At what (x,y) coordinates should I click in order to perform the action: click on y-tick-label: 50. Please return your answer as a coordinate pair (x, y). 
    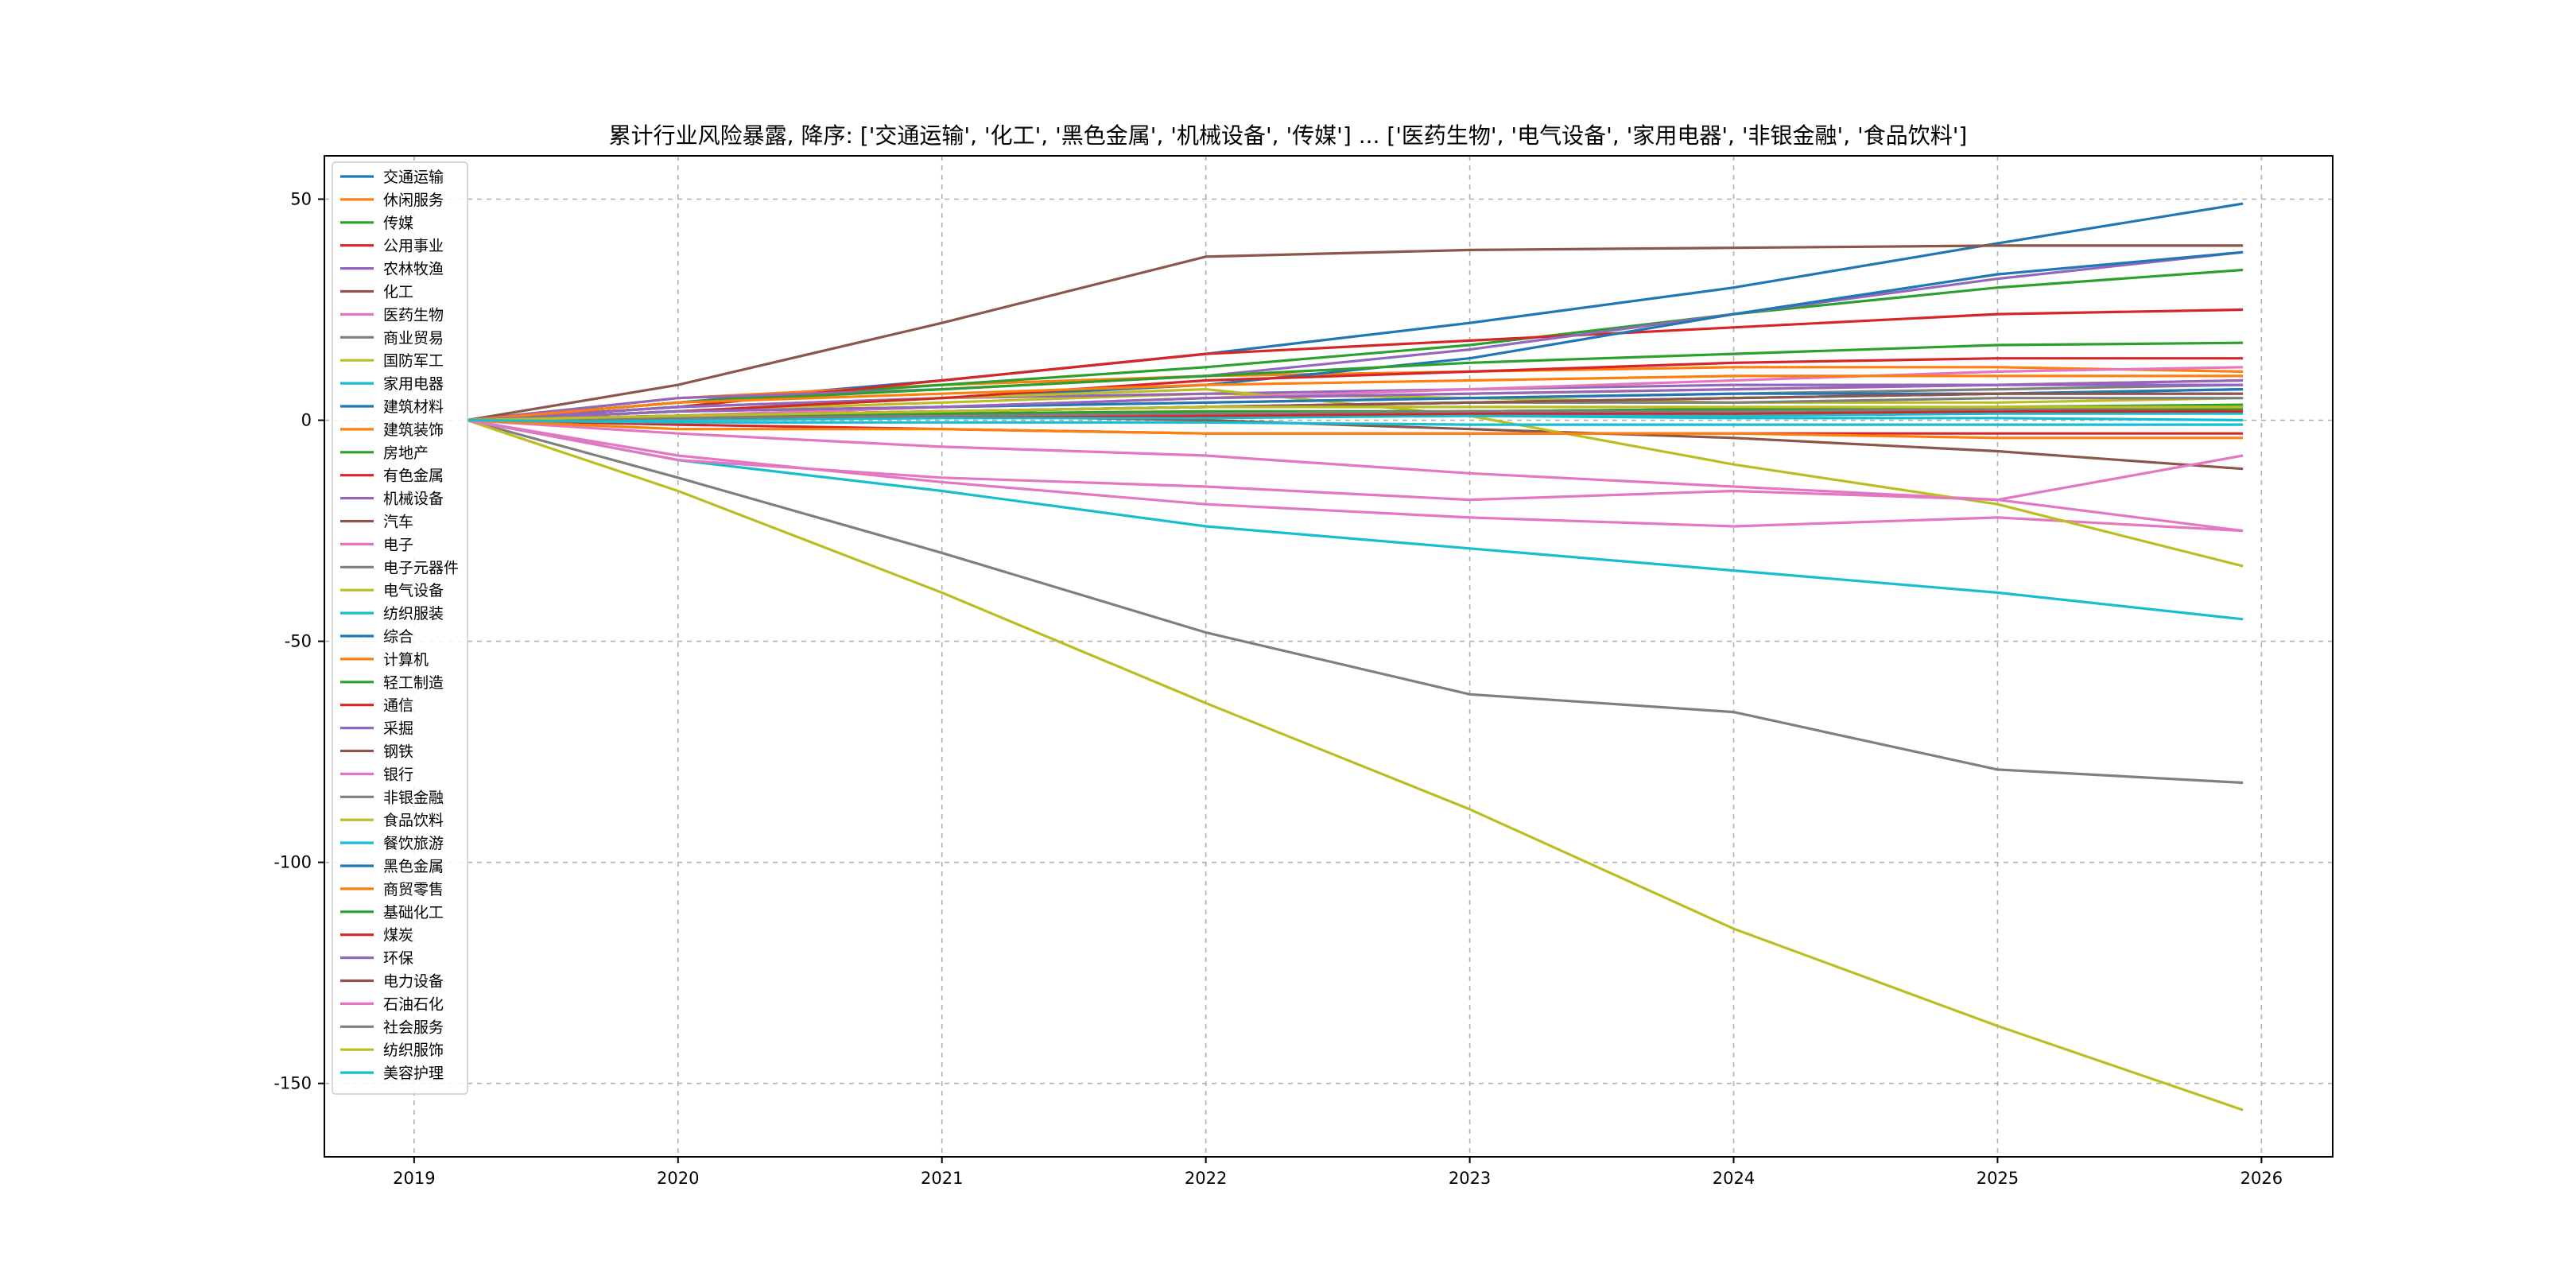
    Looking at the image, I should click on (301, 198).